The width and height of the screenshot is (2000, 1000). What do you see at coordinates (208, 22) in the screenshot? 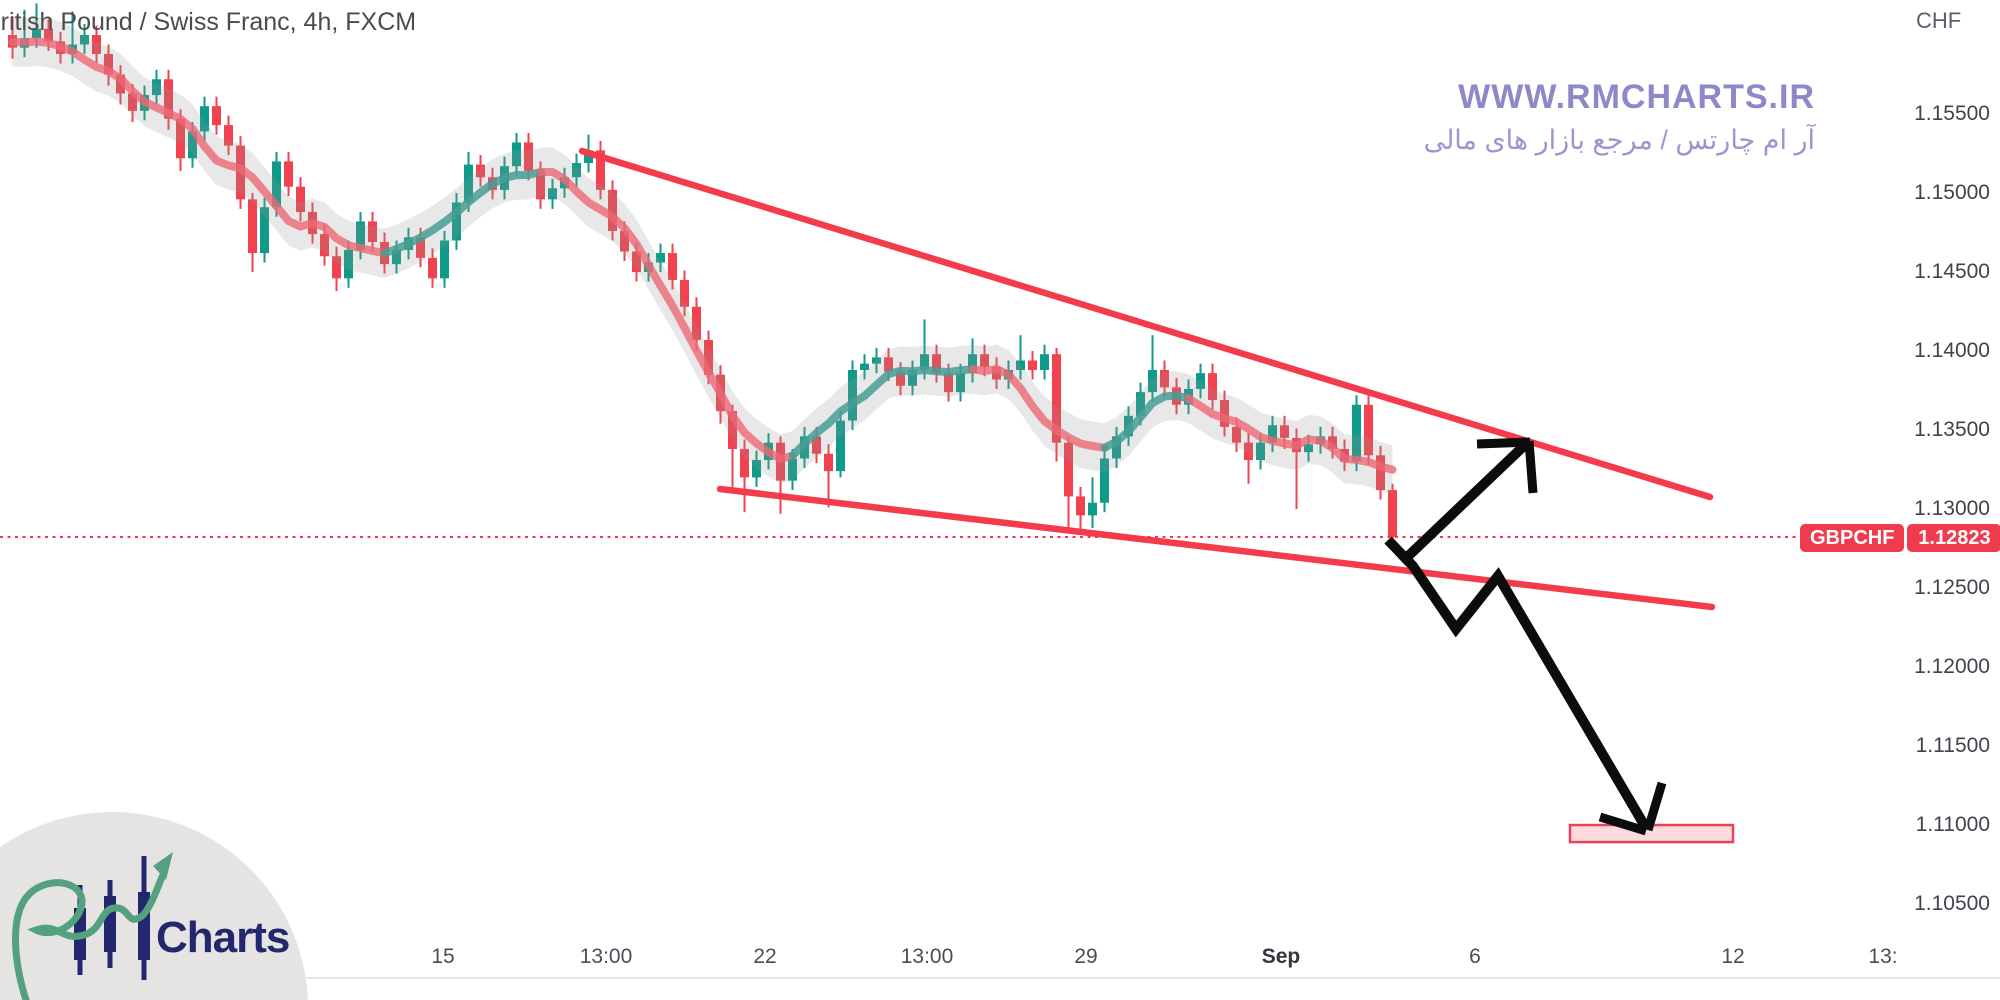
I see `symbol-title: British Pound / Swiss Franc, 4h, FXCM` at bounding box center [208, 22].